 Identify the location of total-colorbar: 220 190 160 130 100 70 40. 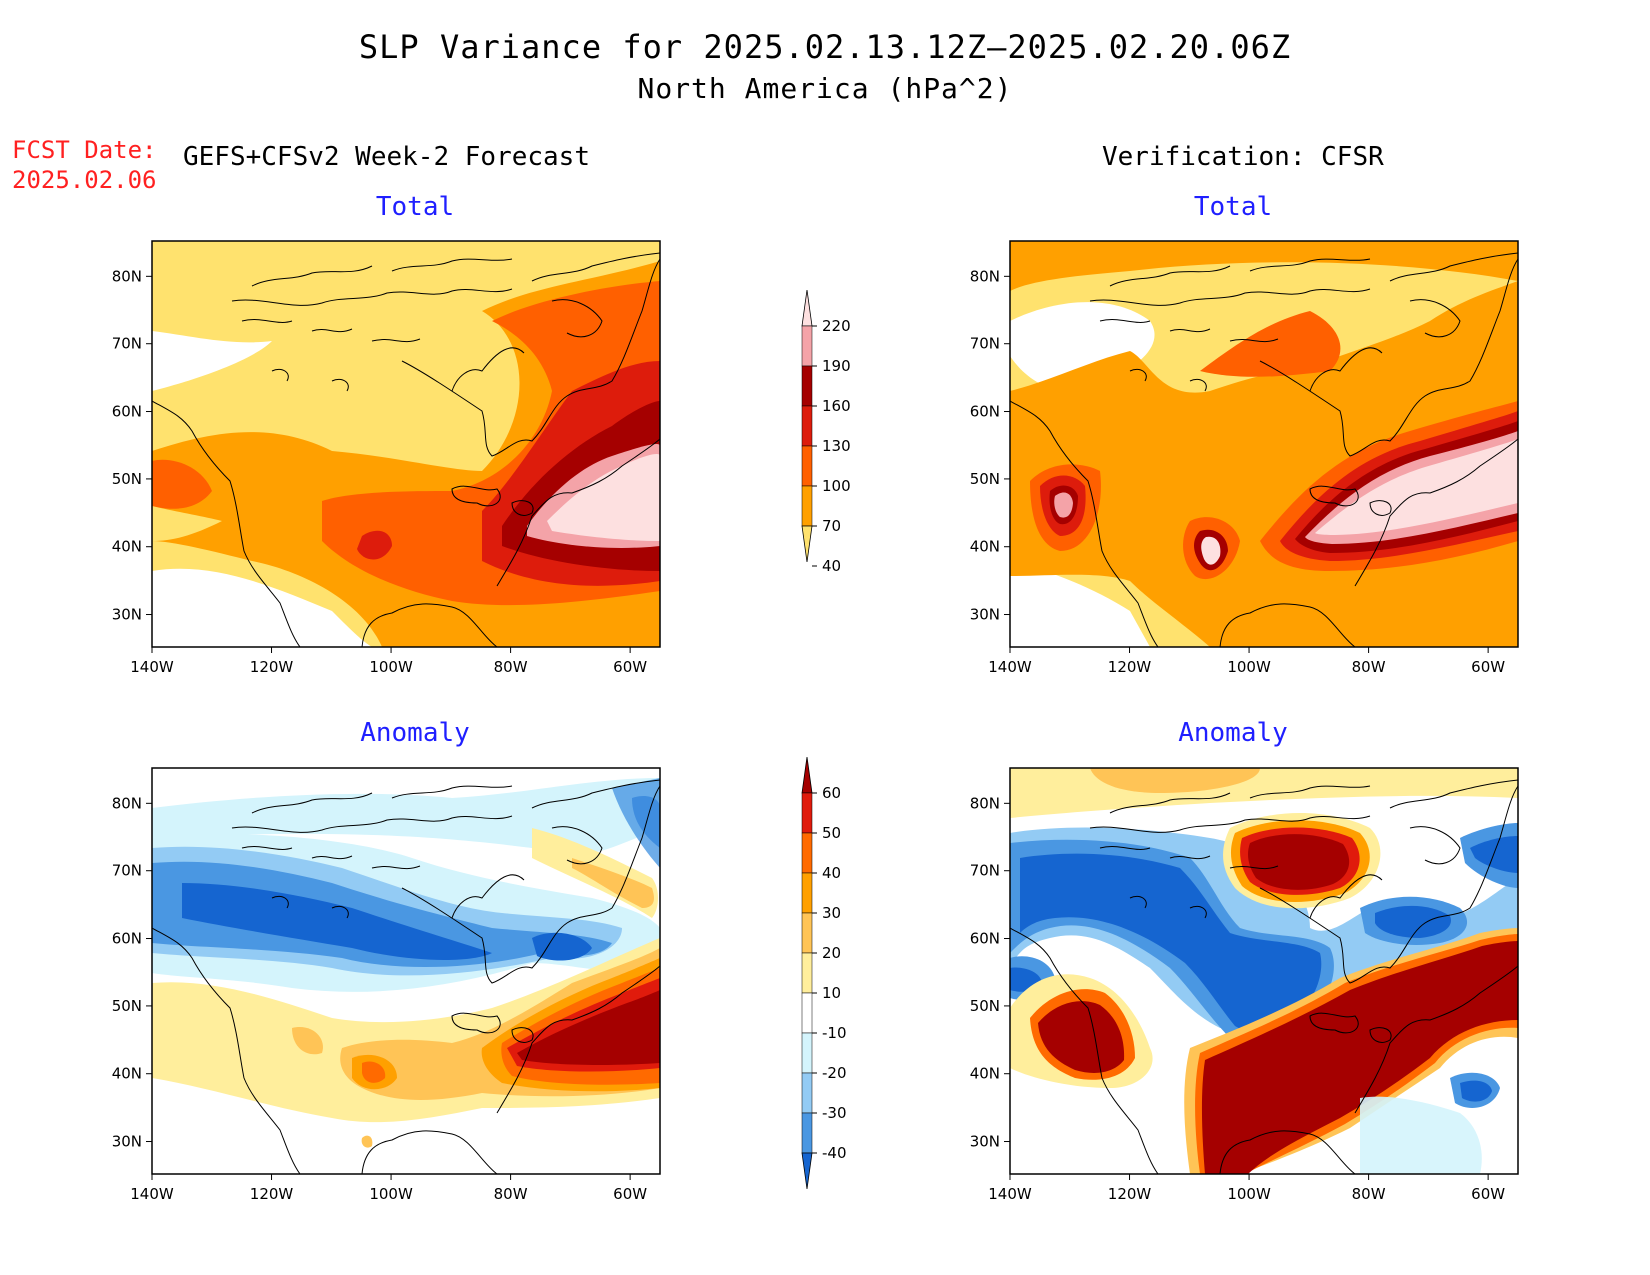
(826, 432).